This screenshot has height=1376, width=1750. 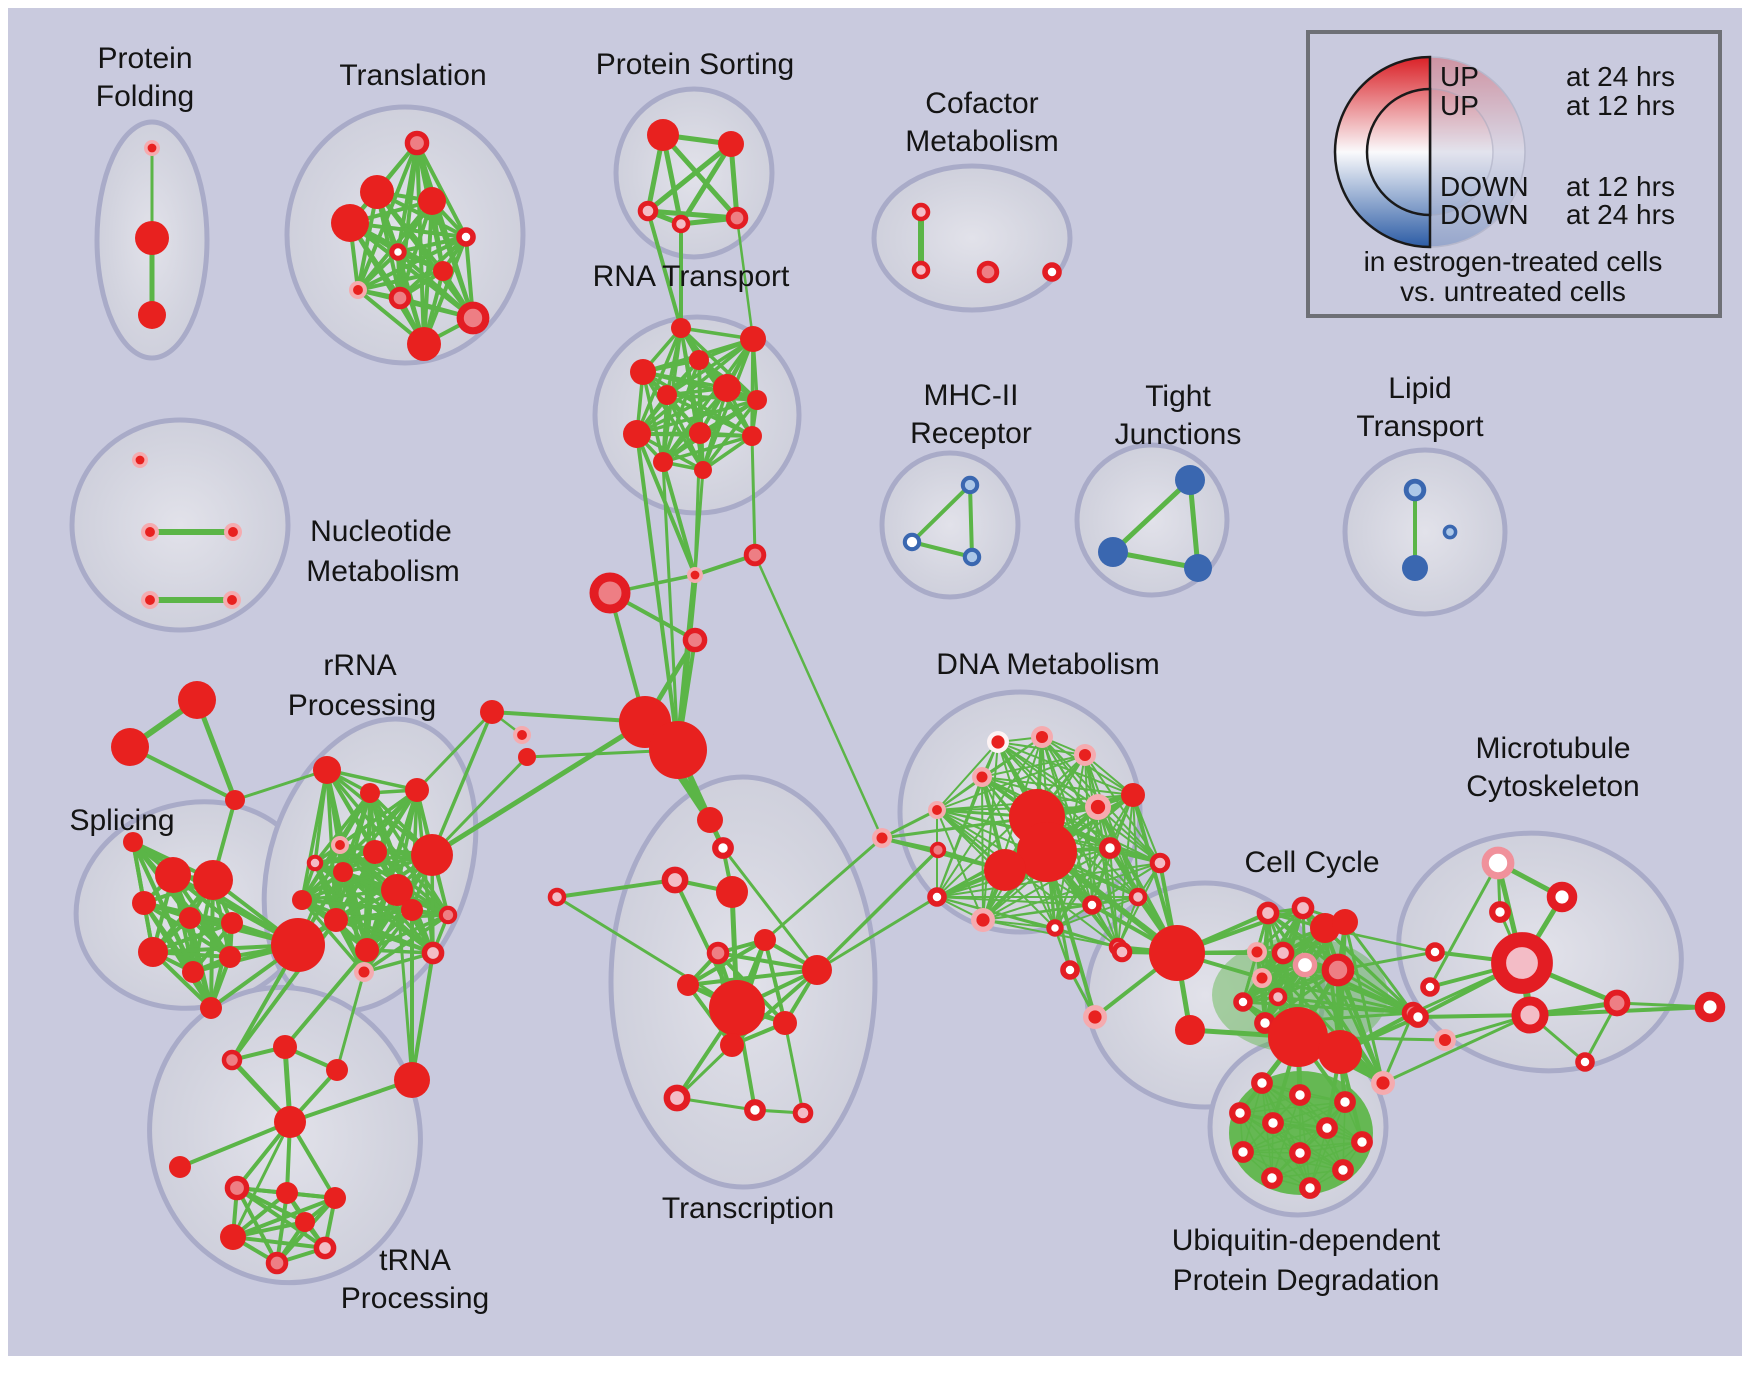 What do you see at coordinates (998, 742) in the screenshot?
I see `network-node-H` at bounding box center [998, 742].